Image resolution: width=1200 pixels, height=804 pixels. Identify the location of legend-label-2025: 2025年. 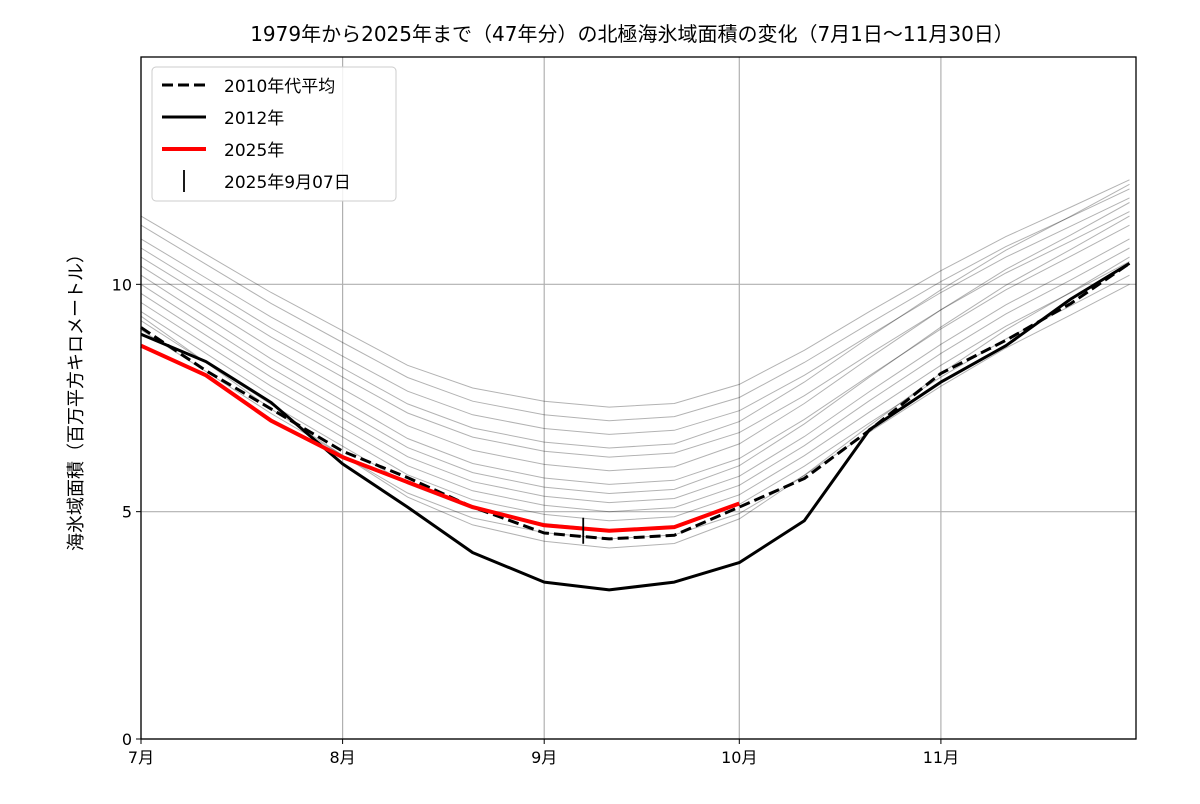
(254, 151).